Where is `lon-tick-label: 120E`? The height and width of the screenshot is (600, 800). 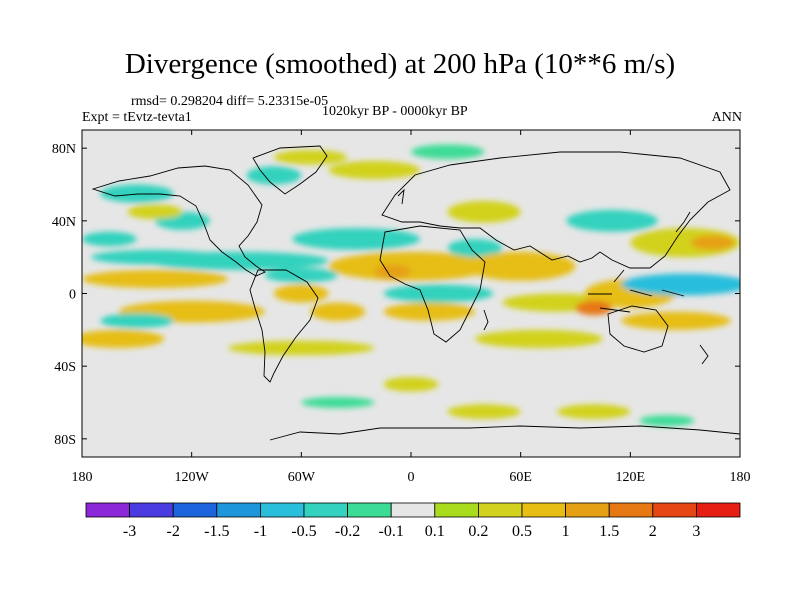 lon-tick-label: 120E is located at coordinates (631, 477).